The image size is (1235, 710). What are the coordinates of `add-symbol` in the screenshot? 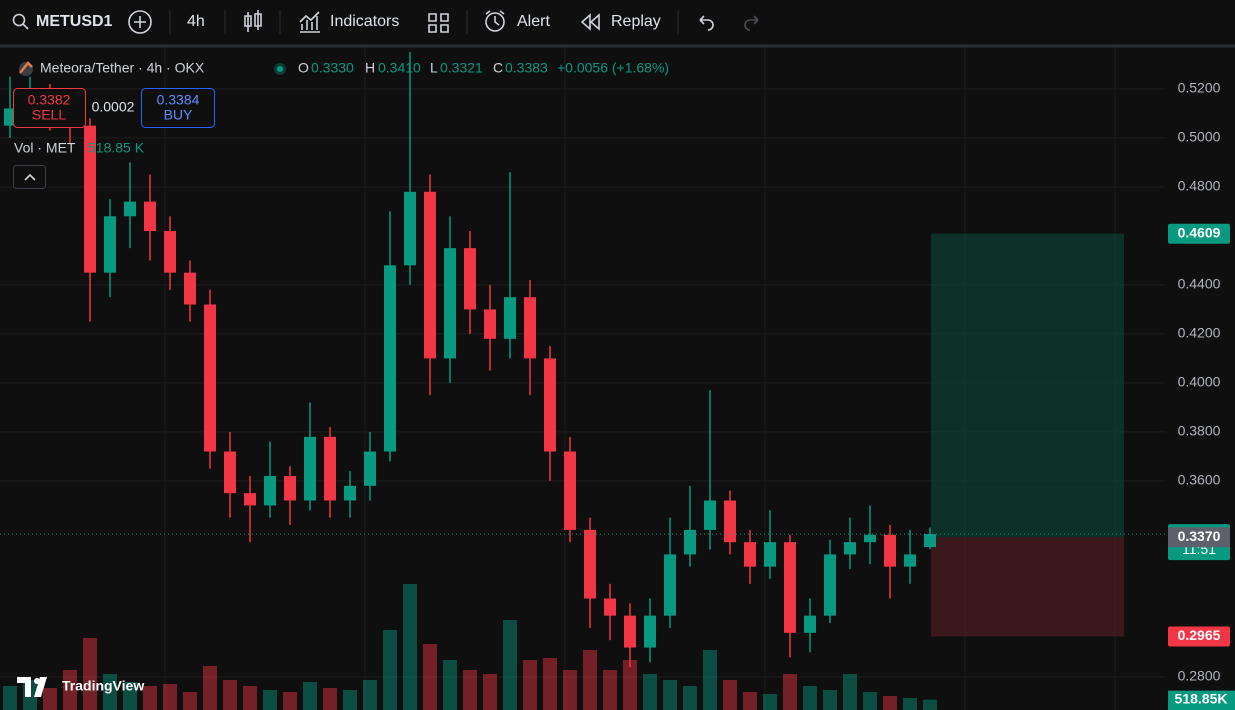 It's located at (140, 22).